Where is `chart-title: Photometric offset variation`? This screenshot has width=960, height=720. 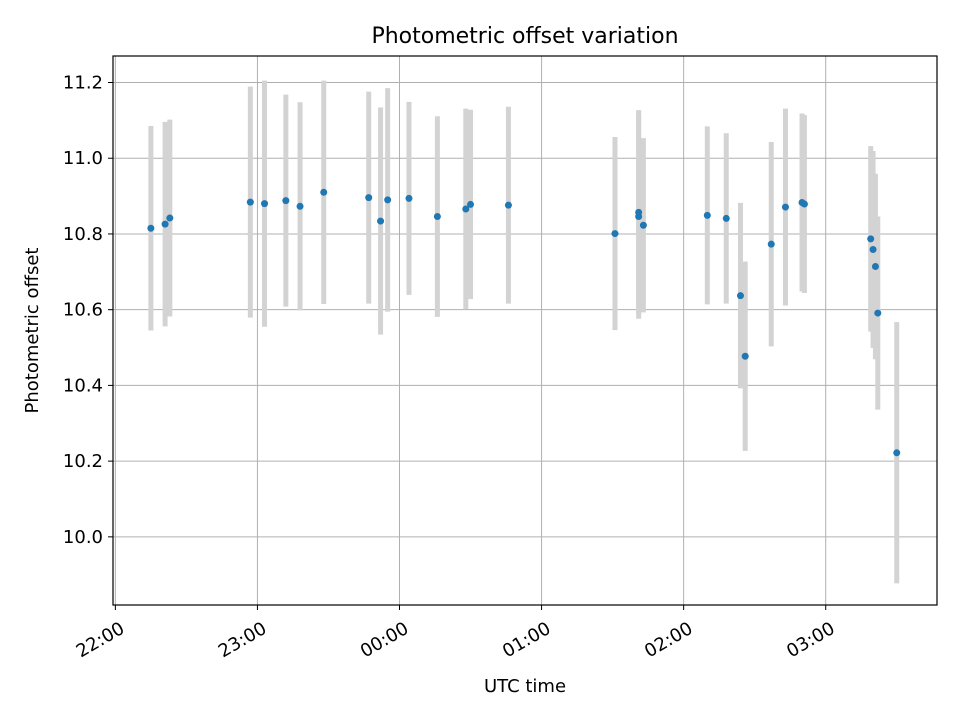 chart-title: Photometric offset variation is located at coordinates (524, 36).